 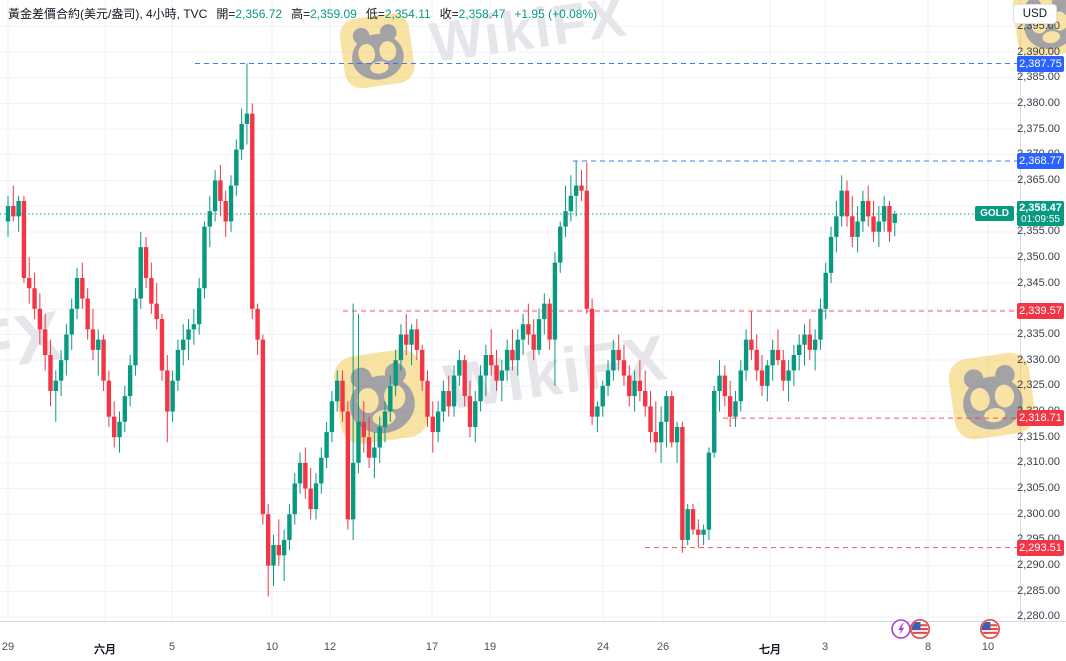 What do you see at coordinates (324, 14) in the screenshot?
I see `high-value: 高=2,359.09` at bounding box center [324, 14].